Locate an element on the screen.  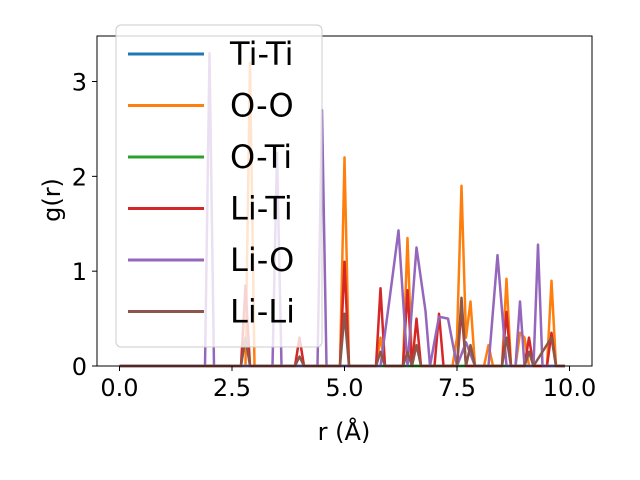
legend-label-o-ti: O-Ti is located at coordinates (261, 157).